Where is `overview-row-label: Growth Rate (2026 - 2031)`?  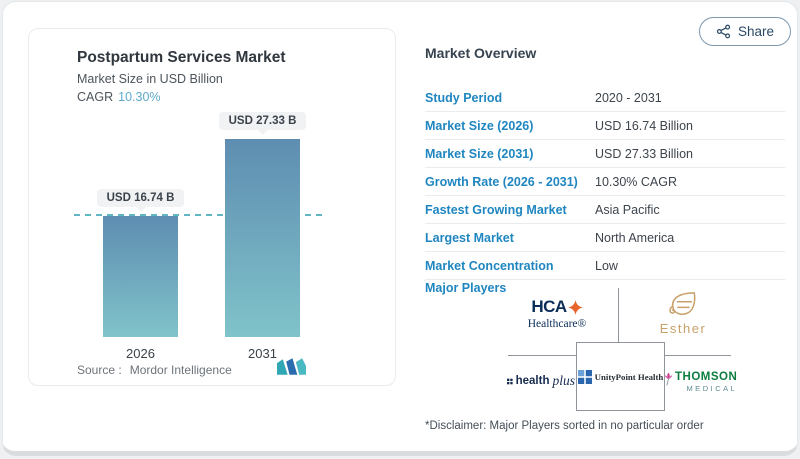
overview-row-label: Growth Rate (2026 - 2031) is located at coordinates (501, 181).